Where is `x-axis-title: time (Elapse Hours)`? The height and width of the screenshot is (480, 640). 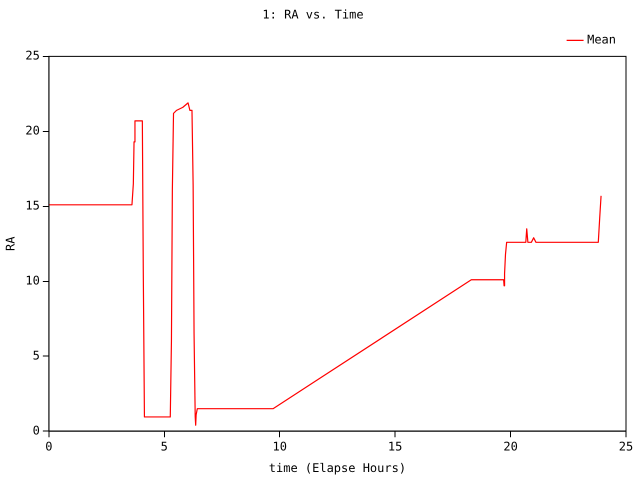 x-axis-title: time (Elapse Hours) is located at coordinates (337, 467).